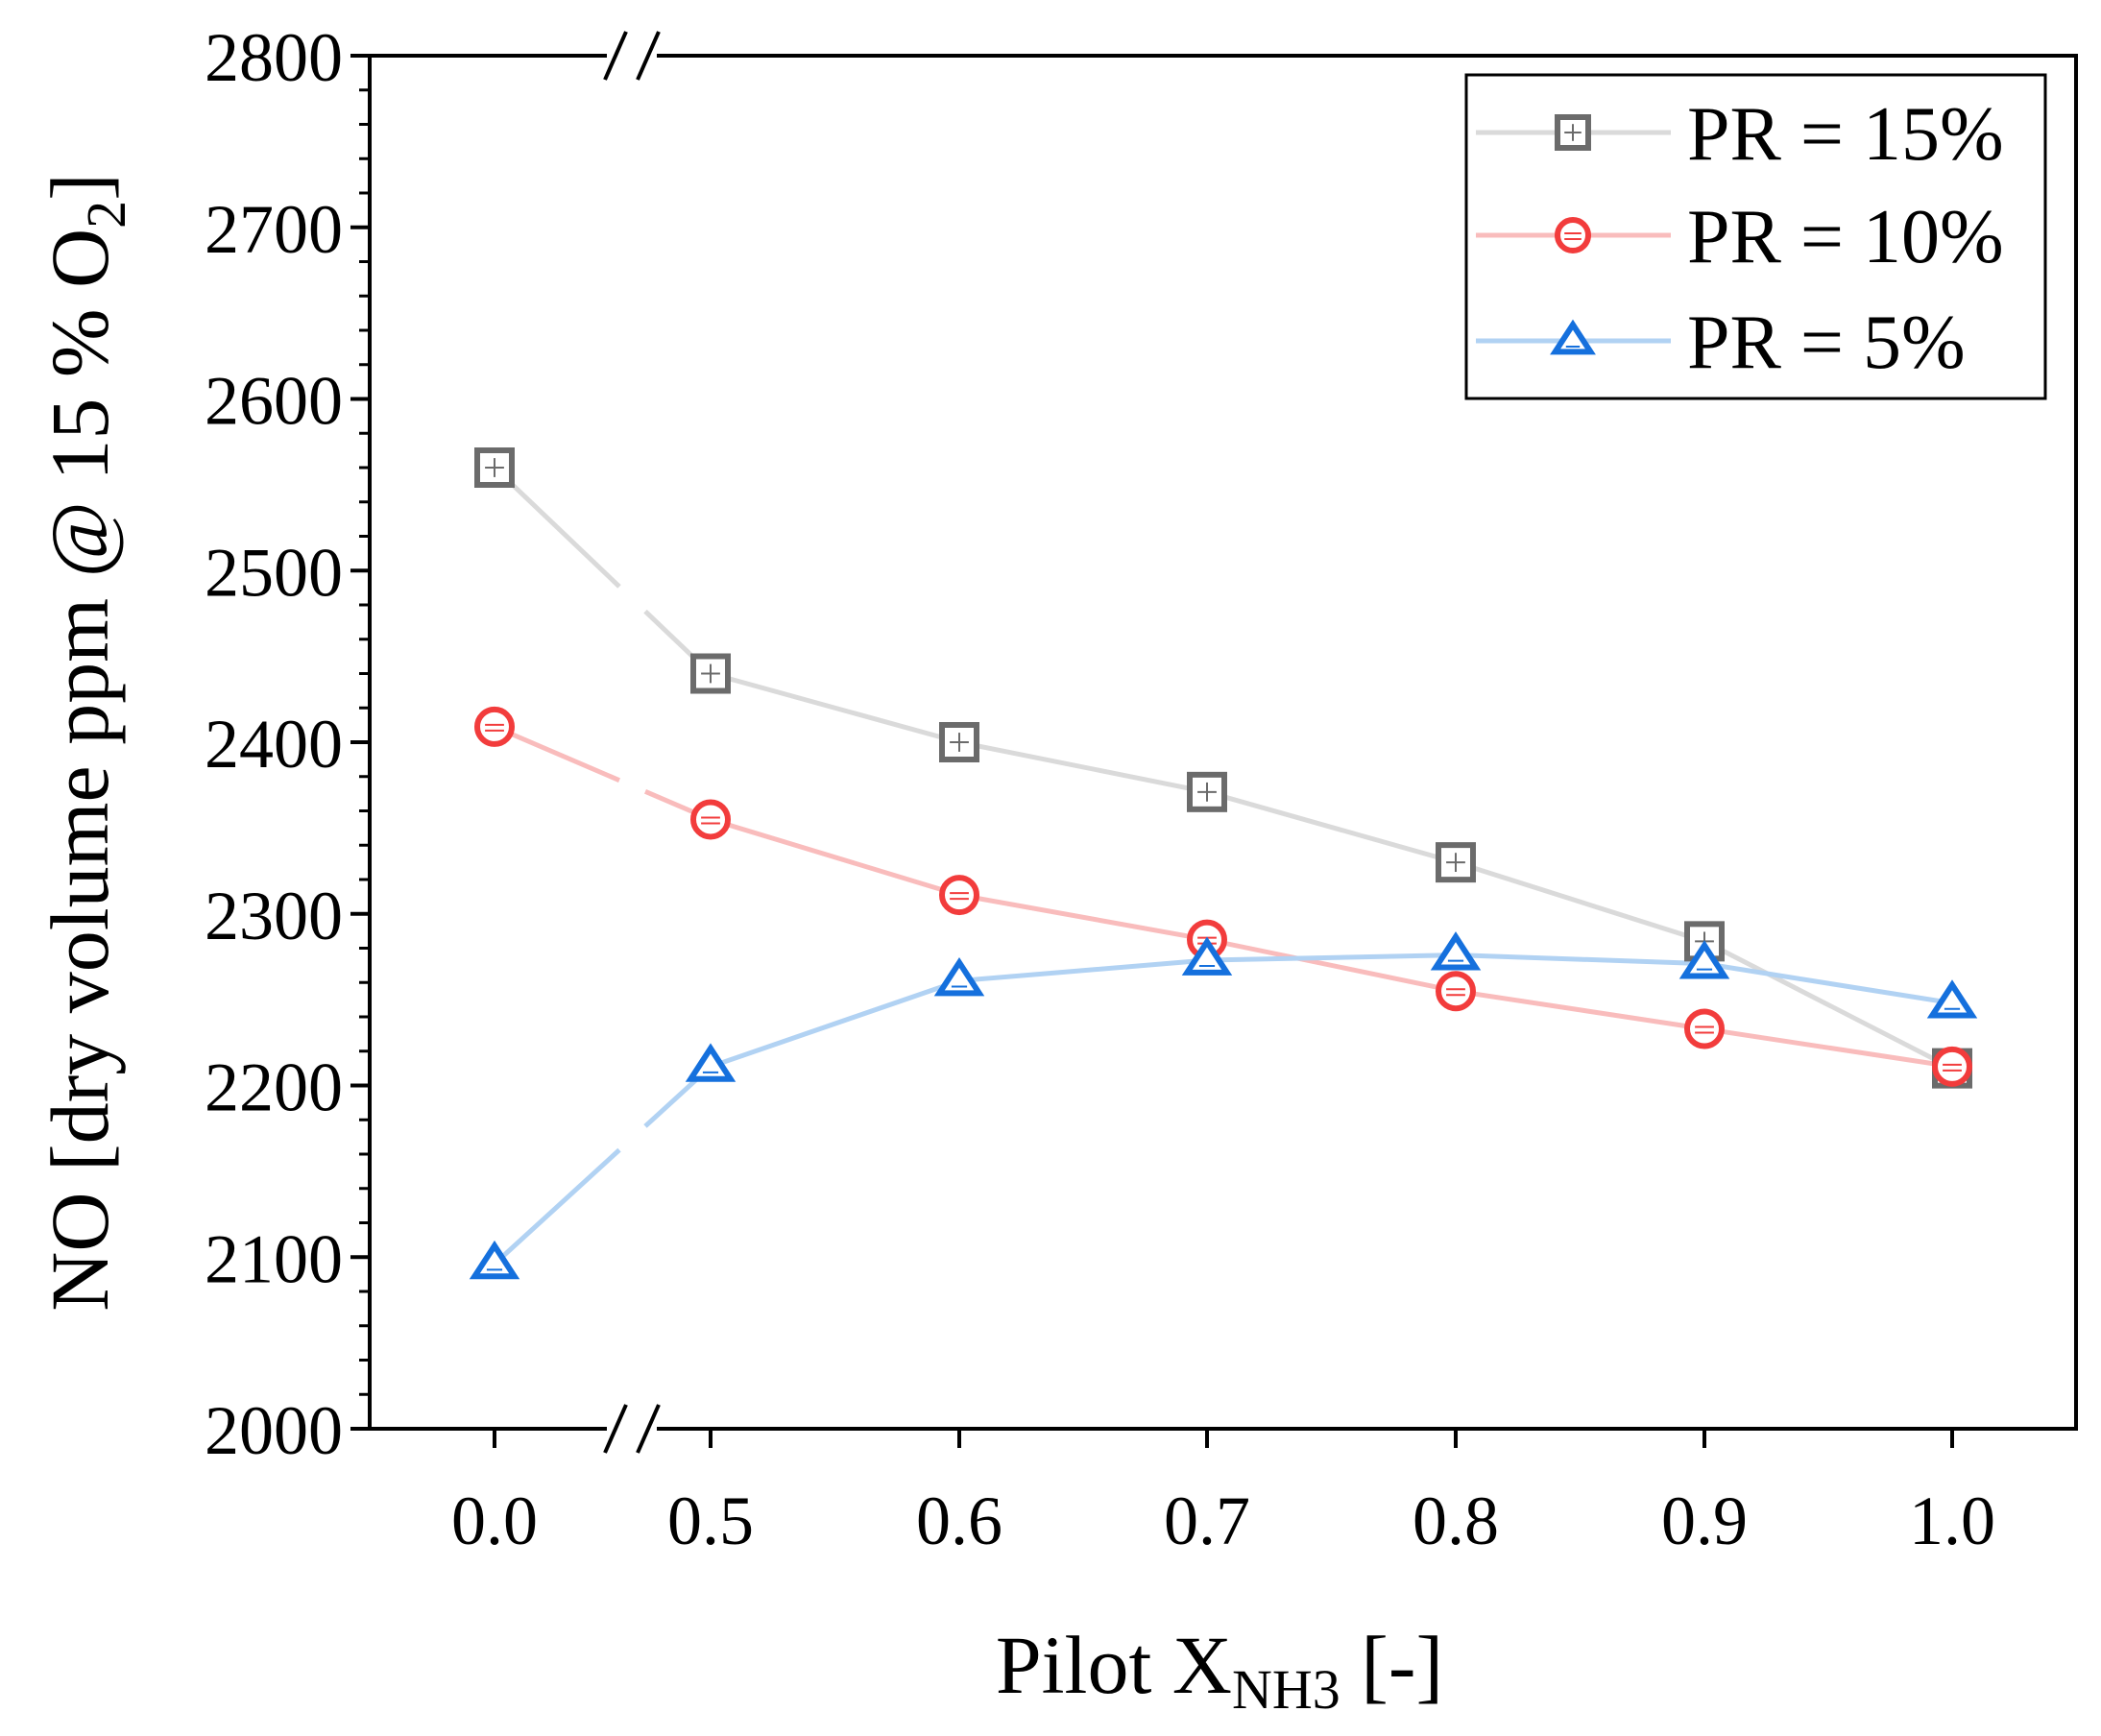 The width and height of the screenshot is (2101, 1736). What do you see at coordinates (274, 1258) in the screenshot?
I see `y-tick-label: 2100` at bounding box center [274, 1258].